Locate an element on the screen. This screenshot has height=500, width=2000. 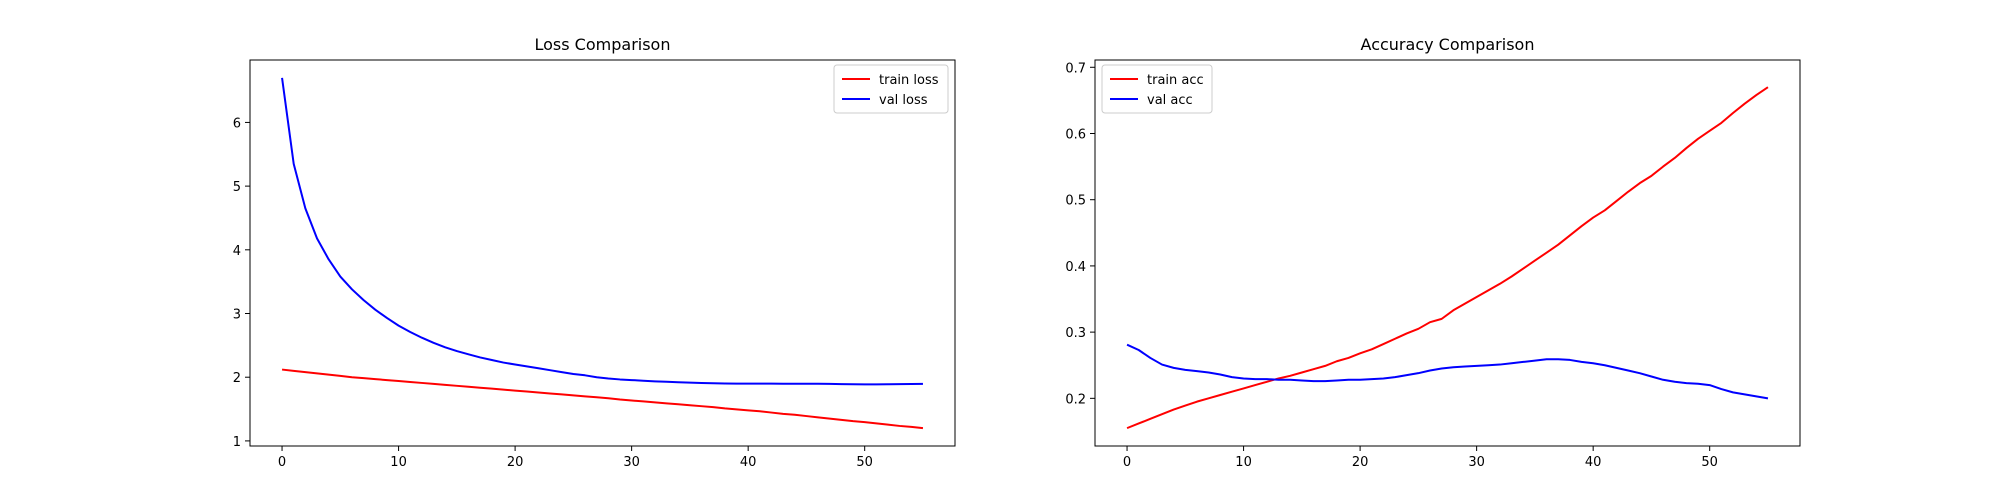
accuracy-ytick-label: 0.4 is located at coordinates (1075, 267).